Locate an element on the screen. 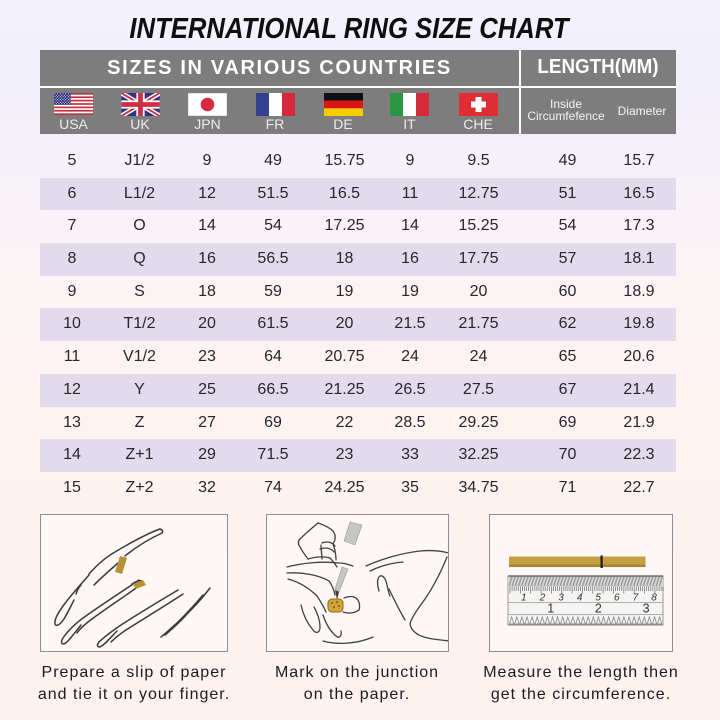 The height and width of the screenshot is (720, 720). svg-text: 7 is located at coordinates (636, 598).